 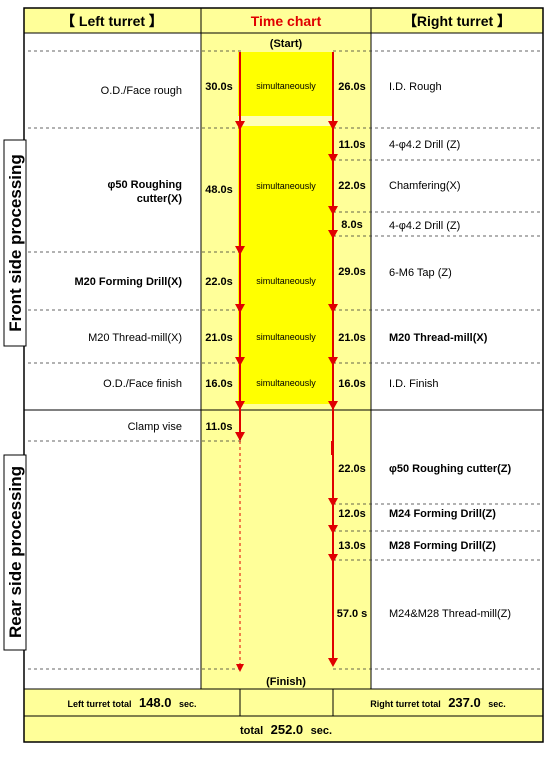 I want to click on left-total-value: 148.0, so click(x=155, y=702).